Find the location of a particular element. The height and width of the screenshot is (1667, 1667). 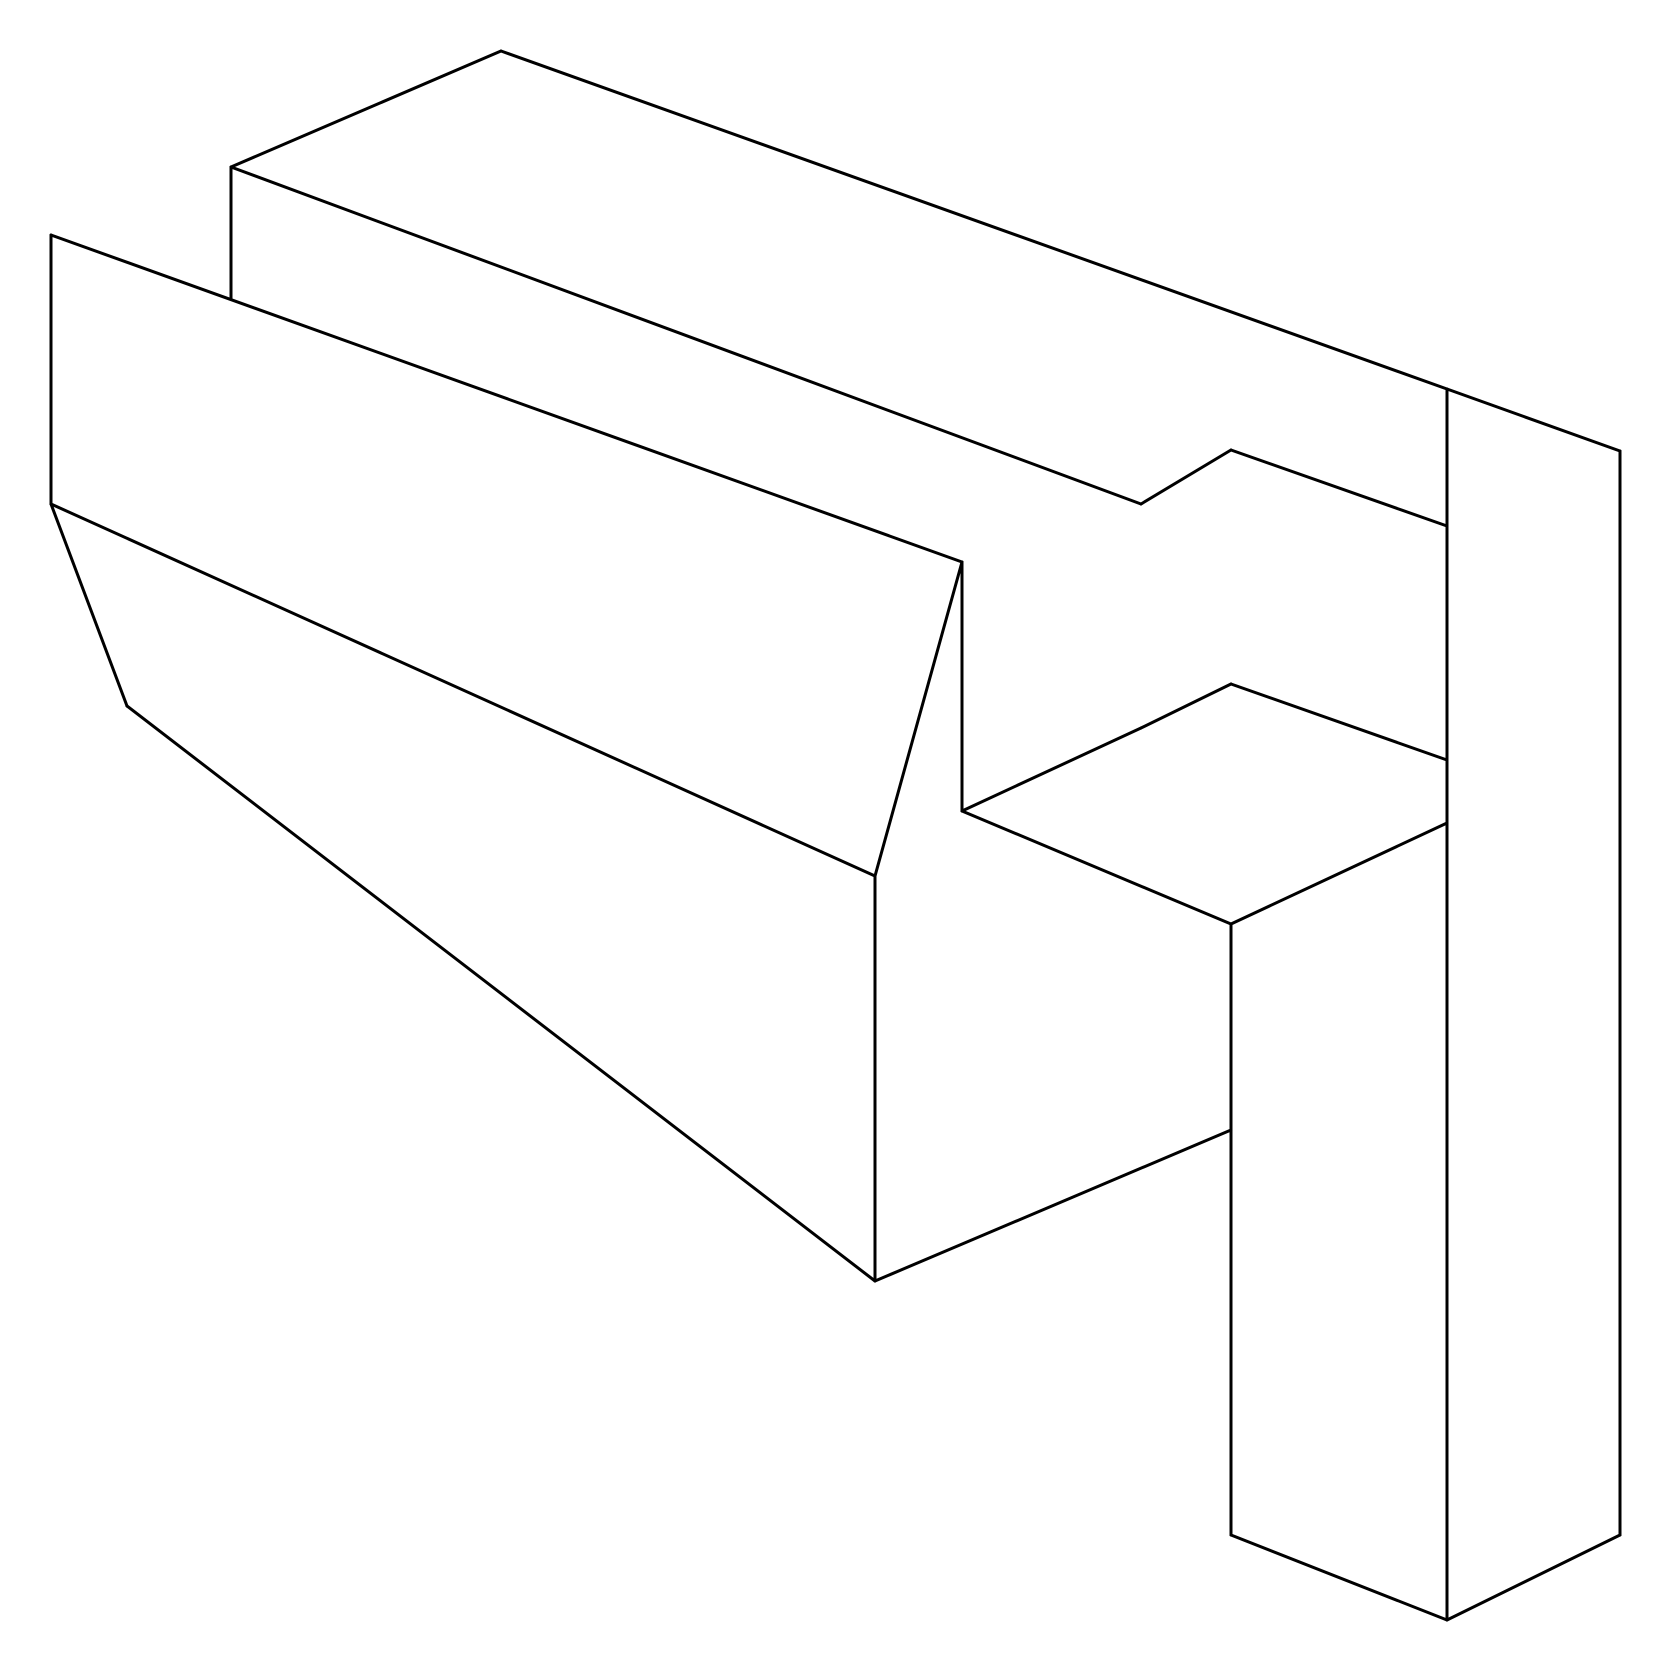

post-bottom-left-edge is located at coordinates (1339, 1577).